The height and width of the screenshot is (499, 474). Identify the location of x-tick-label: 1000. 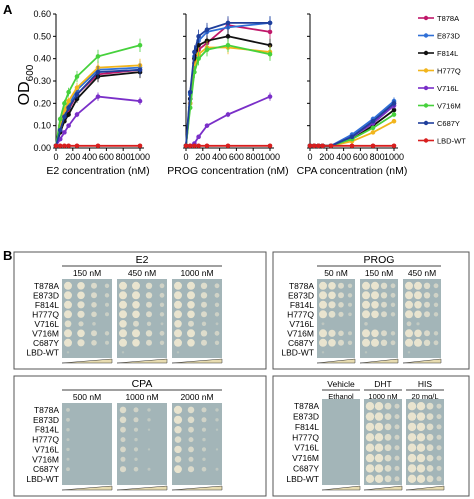
(140, 157).